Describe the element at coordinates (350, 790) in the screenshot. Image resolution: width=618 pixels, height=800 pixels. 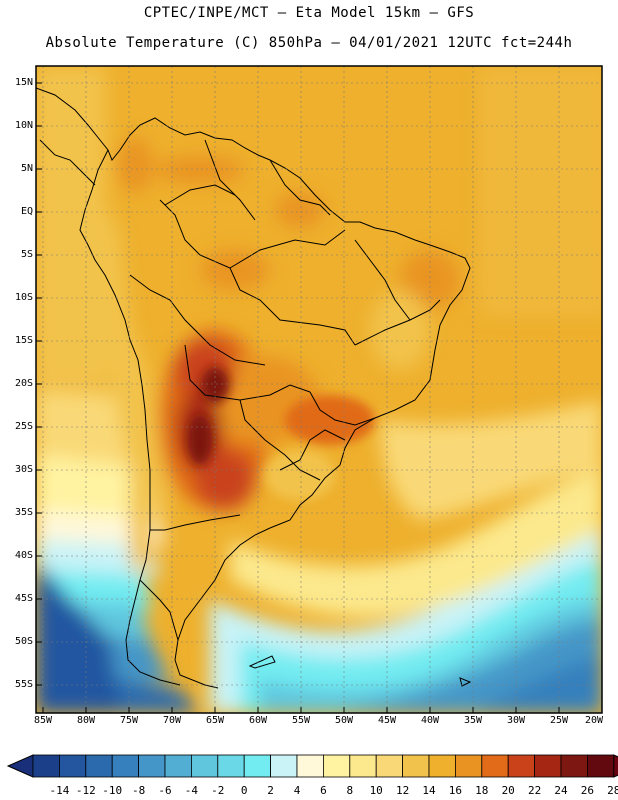
I see `colorbar-tick-label: 8` at that location.